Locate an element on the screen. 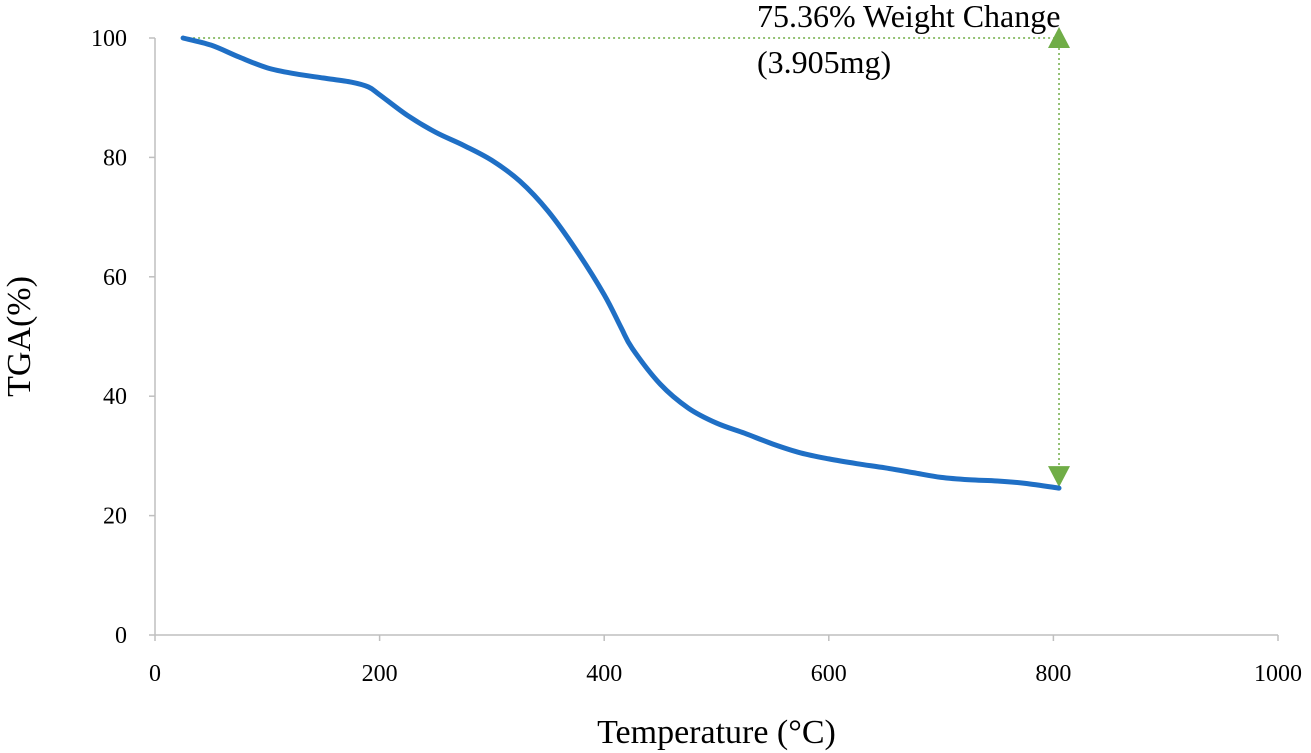 This screenshot has width=1311, height=753. y-tick-label: 40 is located at coordinates (115, 397).